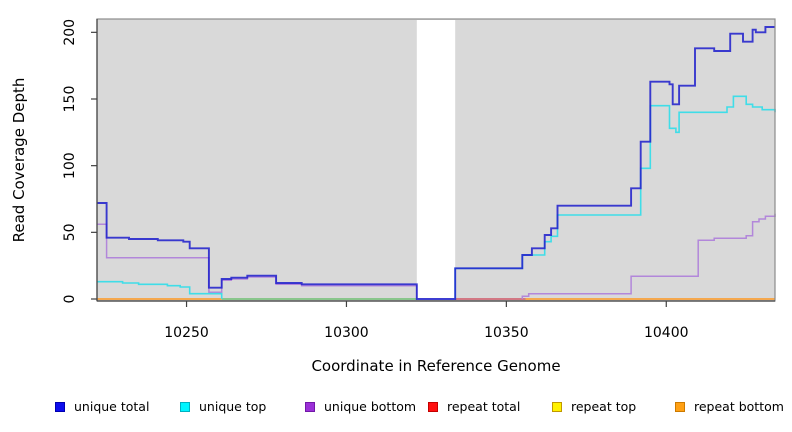 This screenshot has width=792, height=432. I want to click on y-tick-label: 200, so click(70, 32).